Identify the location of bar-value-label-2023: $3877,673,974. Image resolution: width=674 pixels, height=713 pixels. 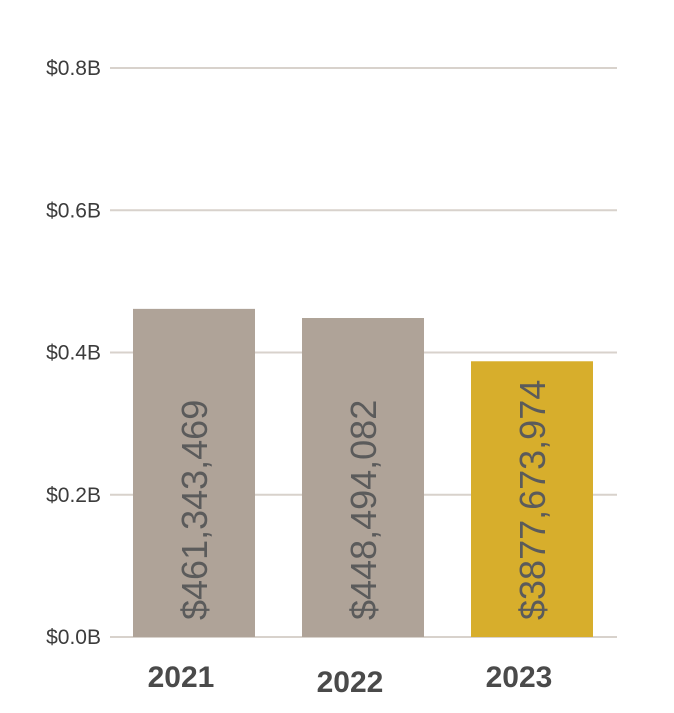
(532, 500).